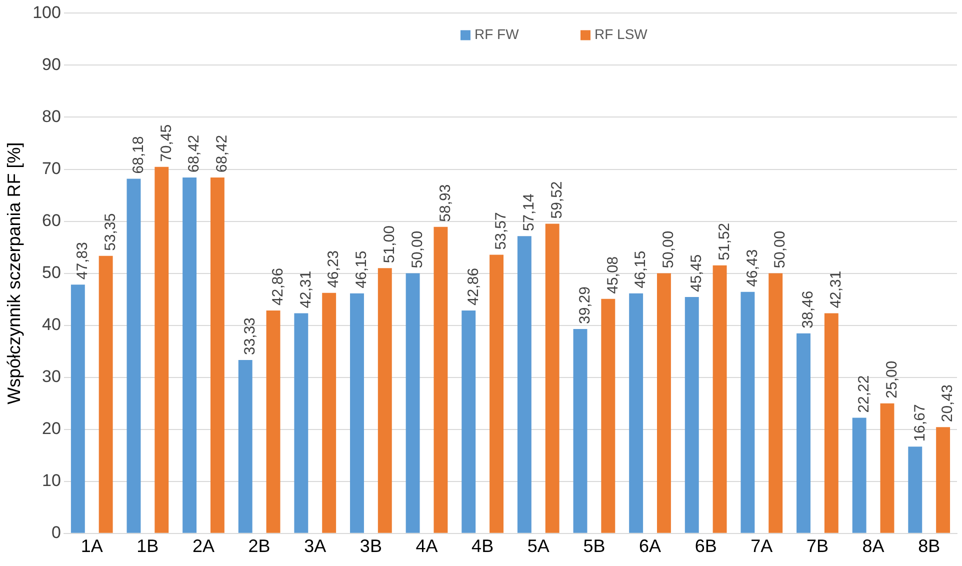 The height and width of the screenshot is (566, 962). What do you see at coordinates (808, 309) in the screenshot?
I see `data-label: 38,46` at bounding box center [808, 309].